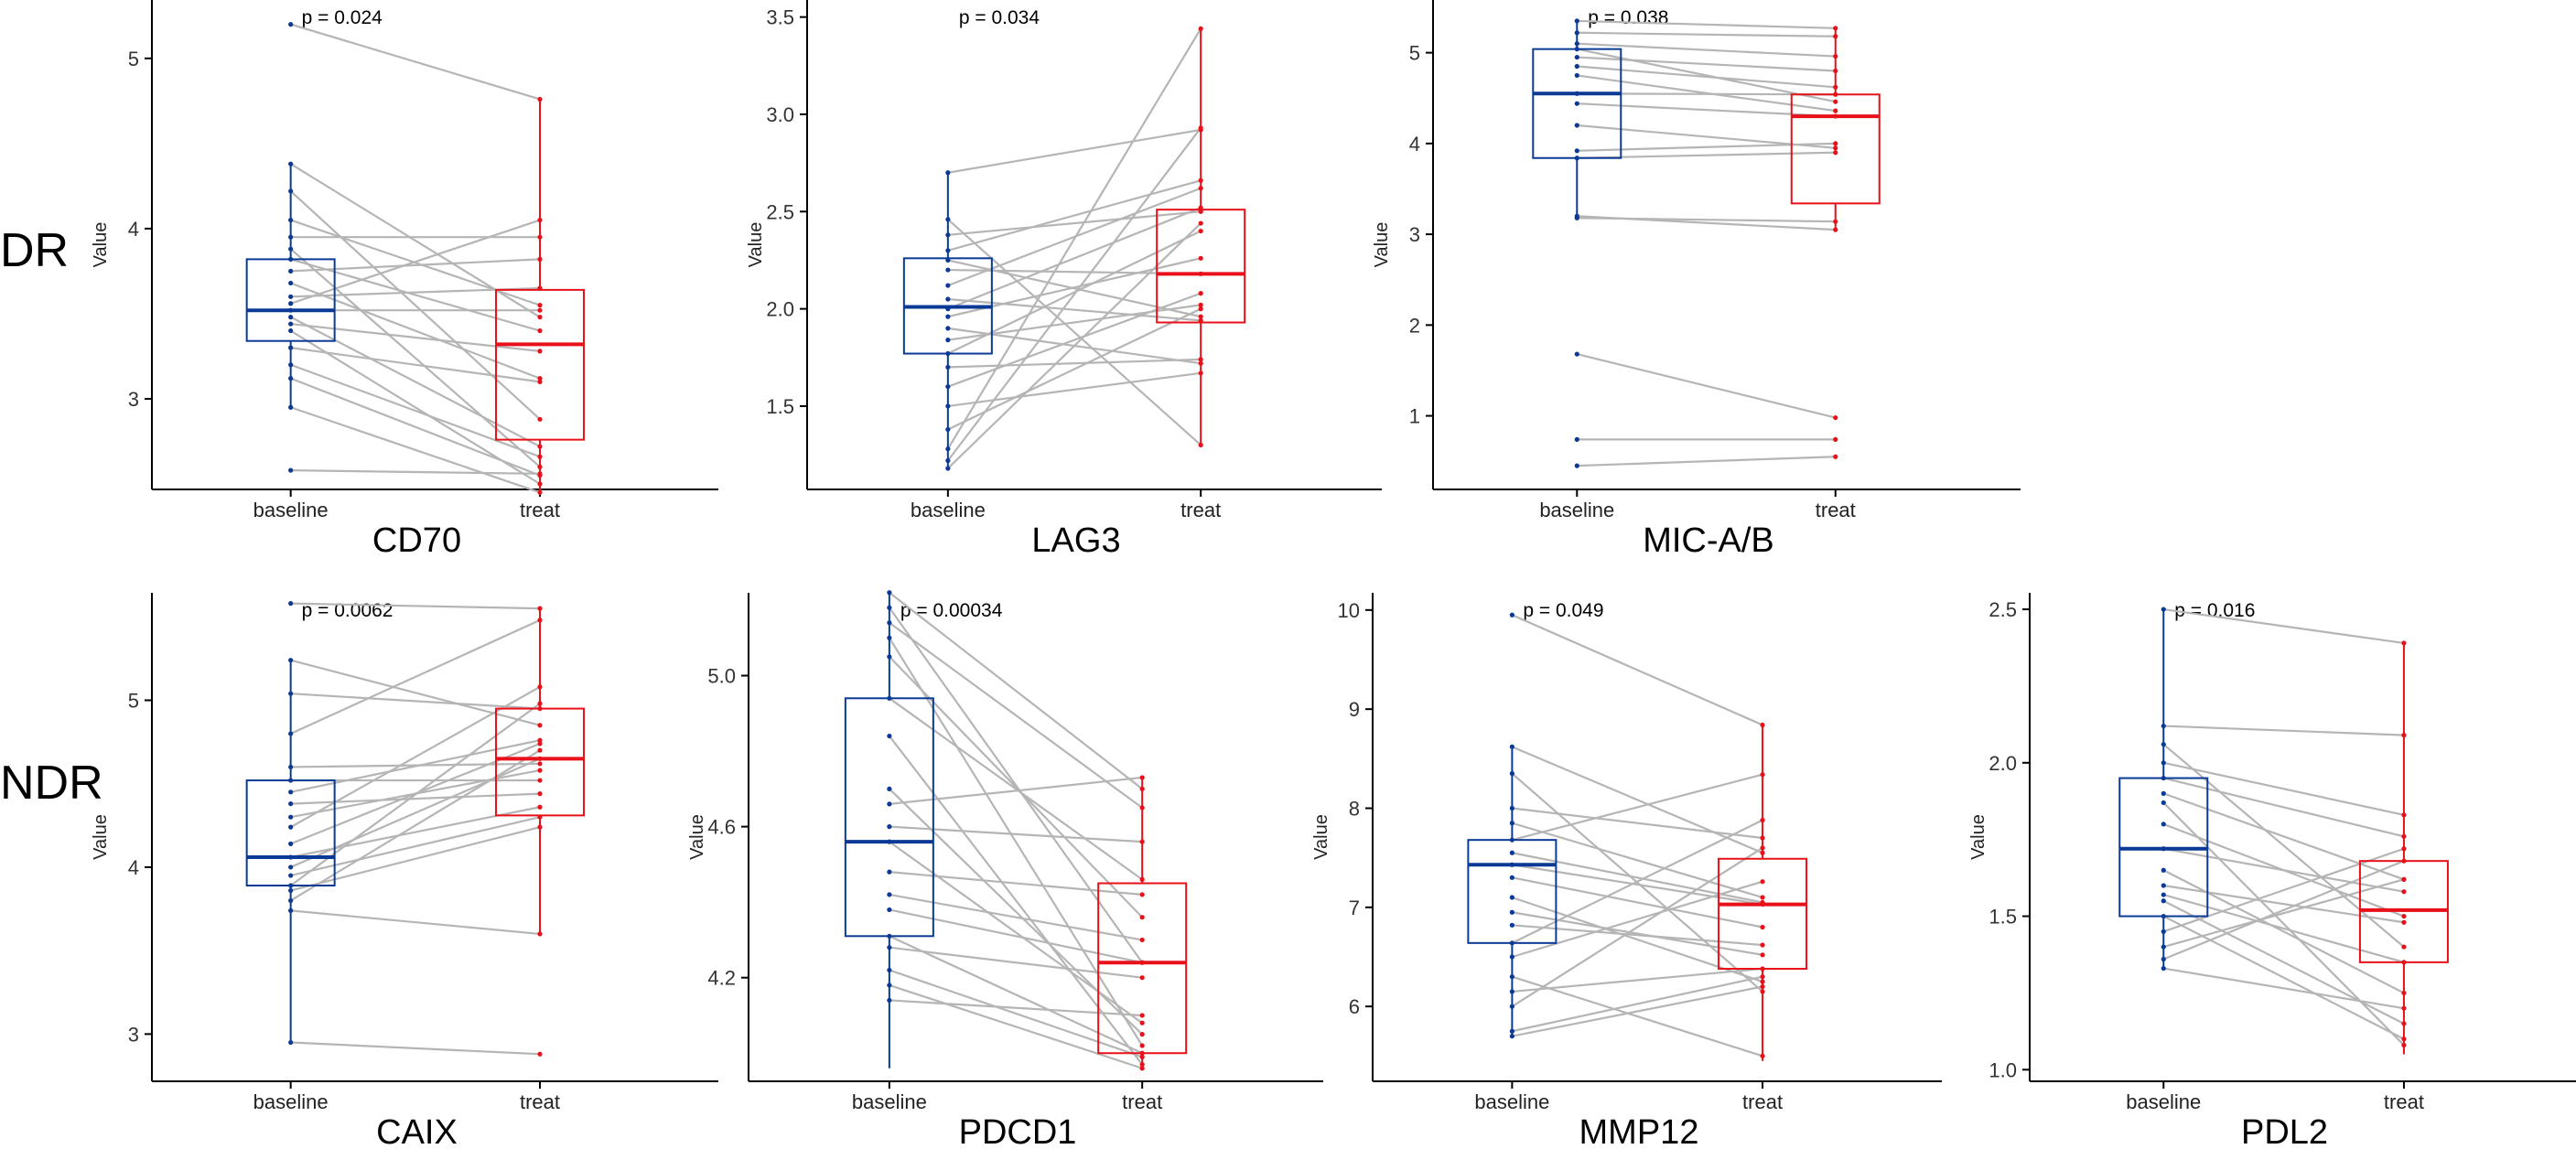 Image resolution: width=2576 pixels, height=1149 pixels. What do you see at coordinates (51, 783) in the screenshot?
I see `row-label-ndr: NDR` at bounding box center [51, 783].